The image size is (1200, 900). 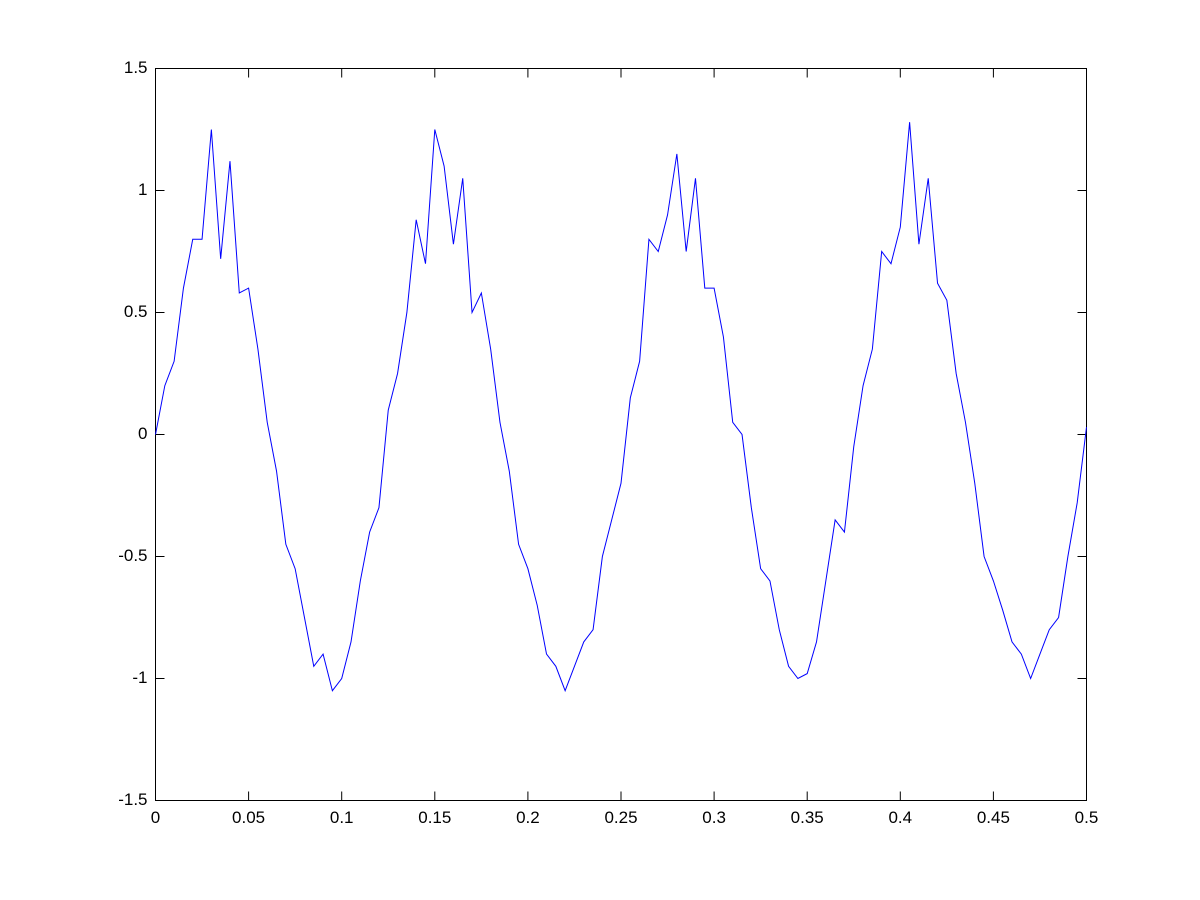 I want to click on x-tick-label: 0.25, so click(x=620, y=817).